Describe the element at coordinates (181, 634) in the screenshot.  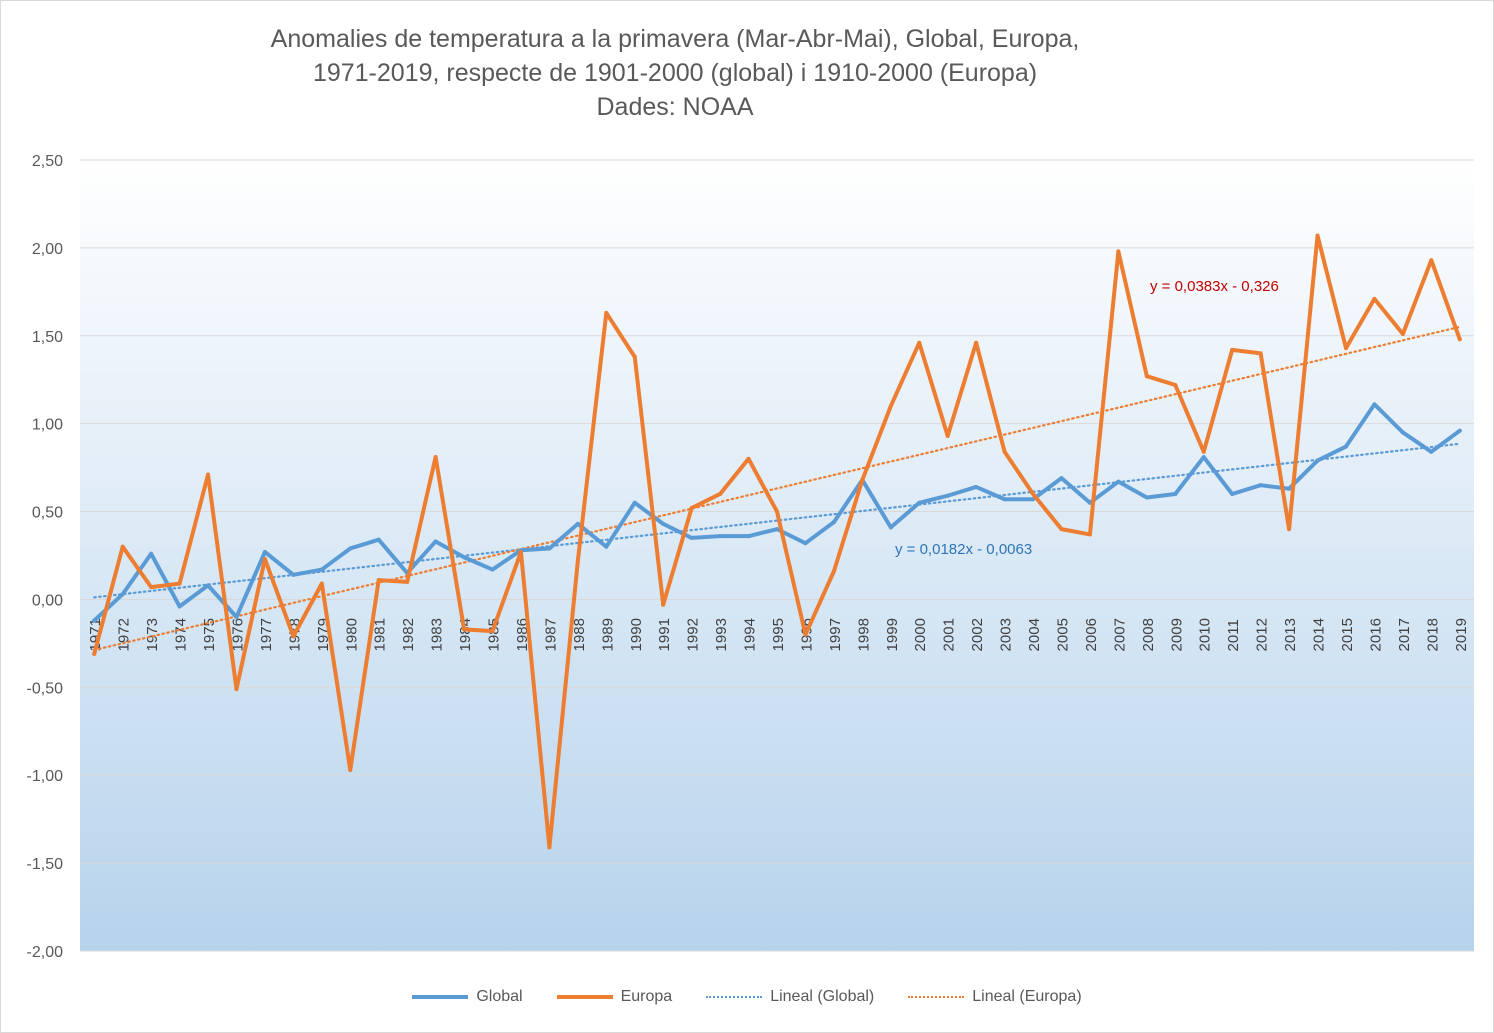
I see `x-tick-label: 1974` at that location.